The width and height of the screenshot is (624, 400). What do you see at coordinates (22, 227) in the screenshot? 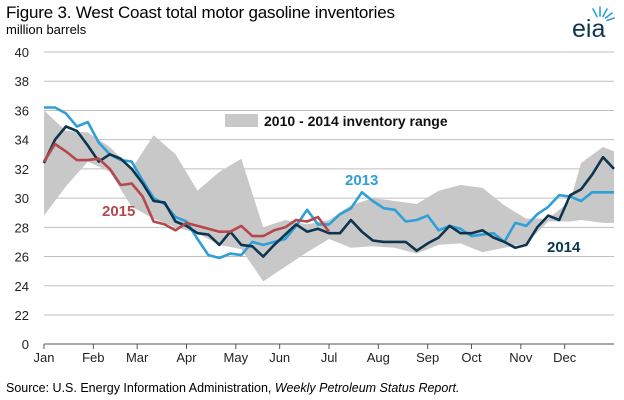
I see `y-tick-label: 28` at bounding box center [22, 227].